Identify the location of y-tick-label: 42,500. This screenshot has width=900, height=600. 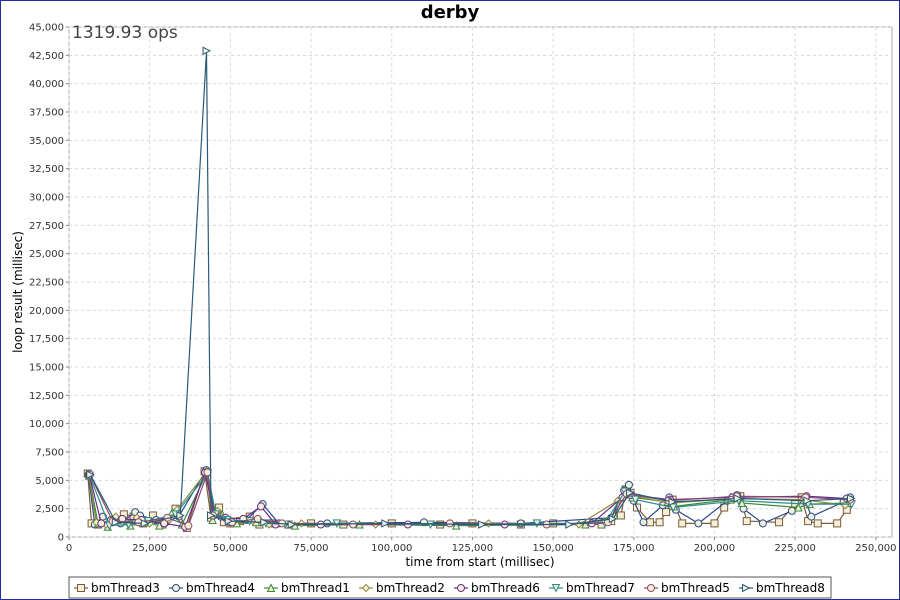
(46, 56).